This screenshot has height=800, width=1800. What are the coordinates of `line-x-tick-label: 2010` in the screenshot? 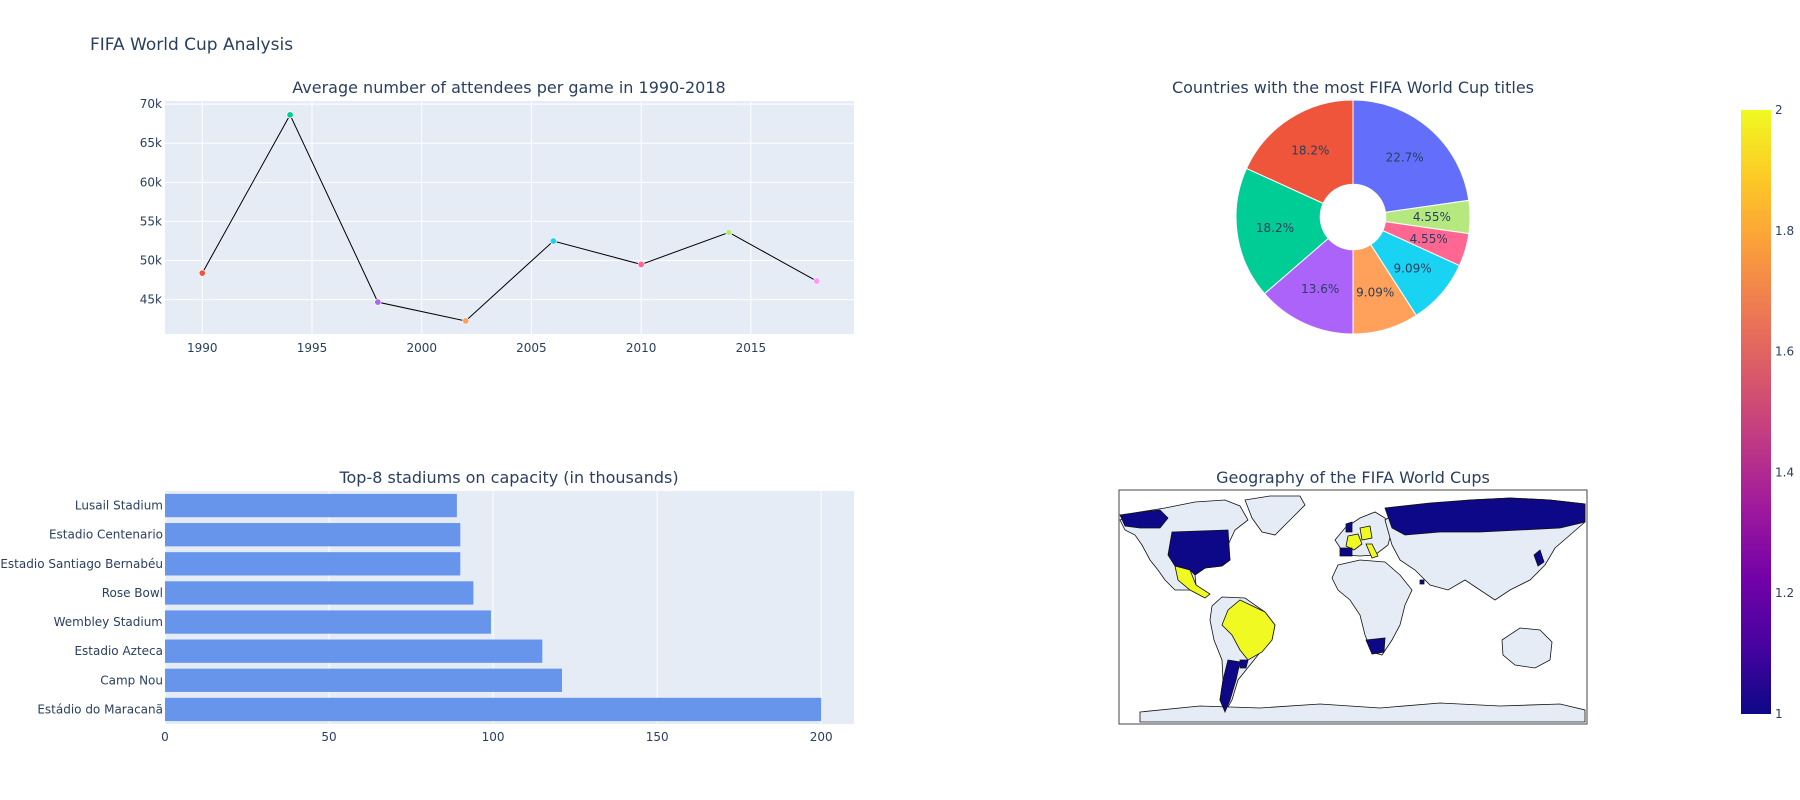 It's located at (641, 348).